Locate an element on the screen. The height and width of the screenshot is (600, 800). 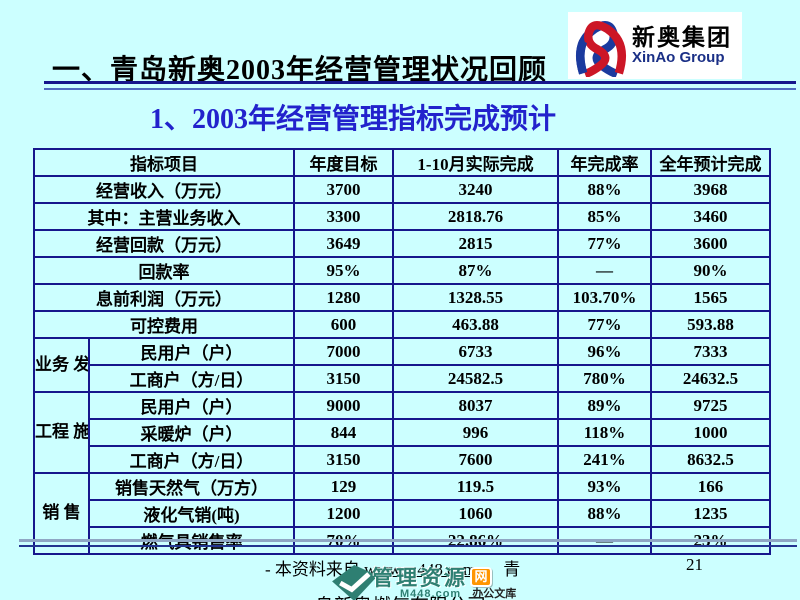
company-logo-box: 新奥集团 XinAo Group is located at coordinates (655, 45).